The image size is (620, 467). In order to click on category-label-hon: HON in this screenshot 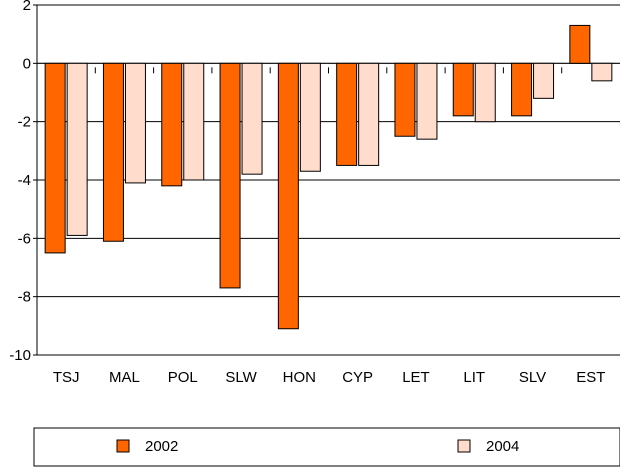, I will do `click(299, 377)`.